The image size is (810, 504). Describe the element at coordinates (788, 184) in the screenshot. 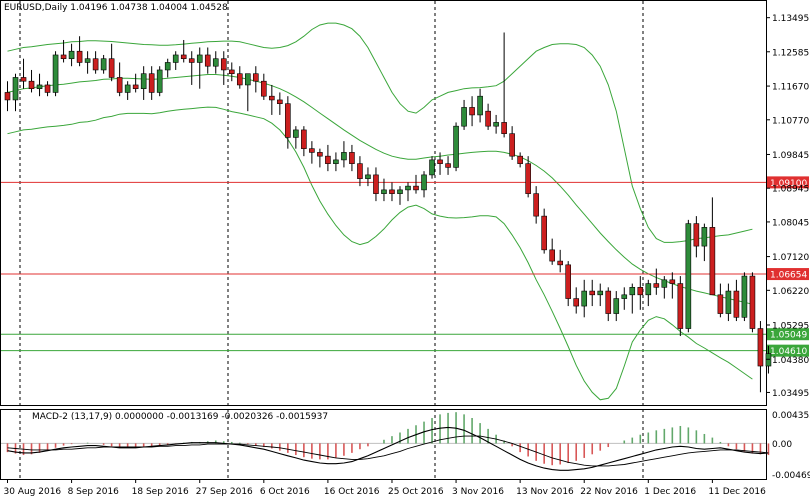

I see `price-level-label-0: 1.09100` at that location.